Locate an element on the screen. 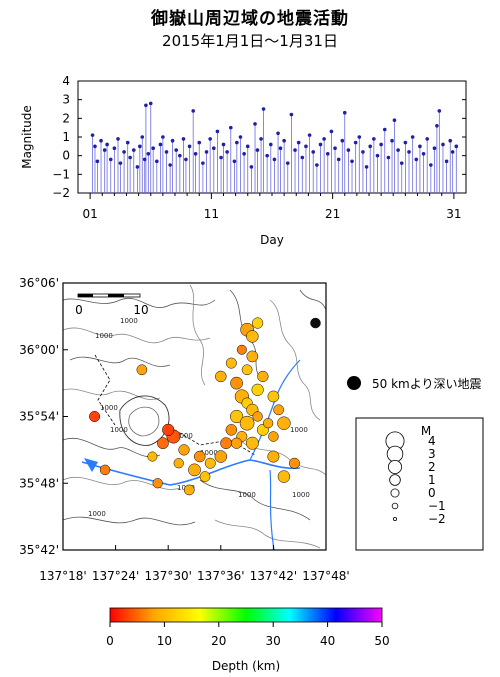 This screenshot has width=500, height=677. time-plot-x-tick-label: 01 is located at coordinates (89, 214).